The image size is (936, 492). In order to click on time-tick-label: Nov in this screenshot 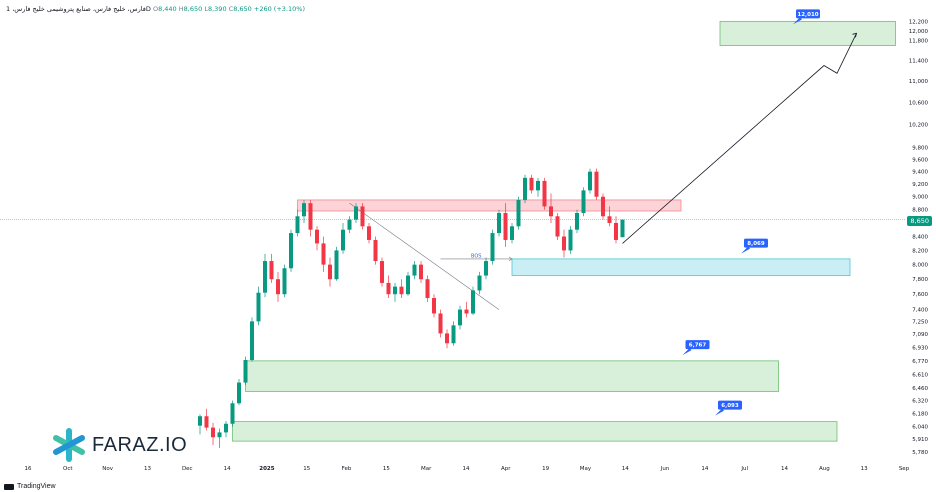, I will do `click(107, 469)`.